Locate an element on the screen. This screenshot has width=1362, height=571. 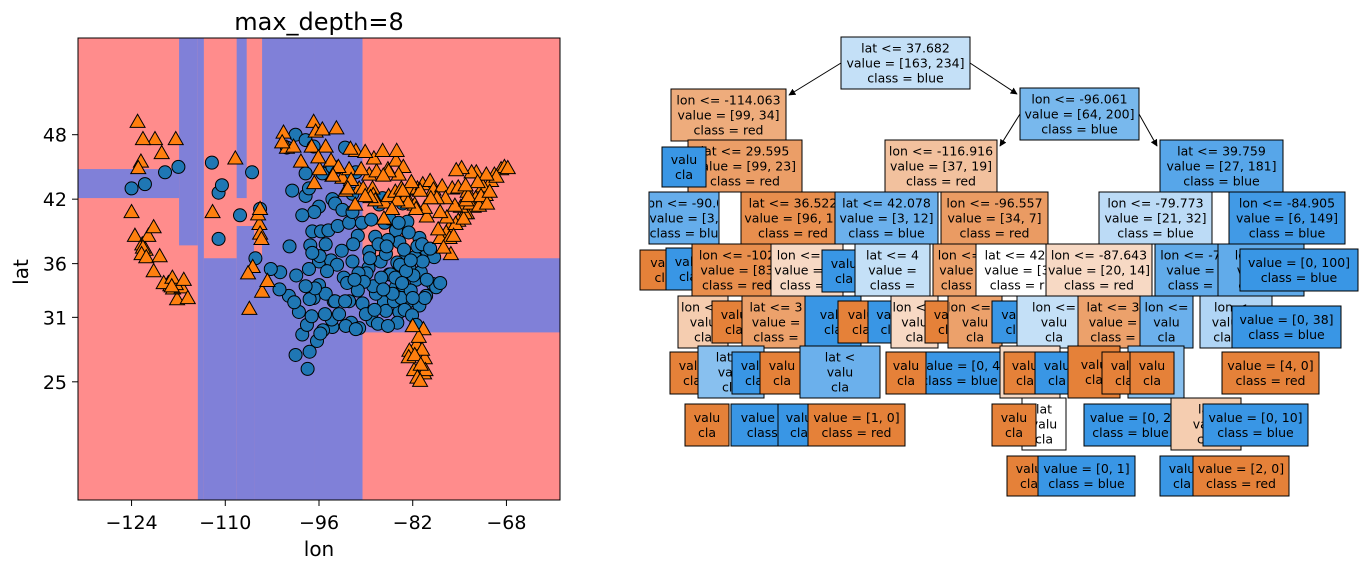
x-tick-label: −124 is located at coordinates (131, 523).